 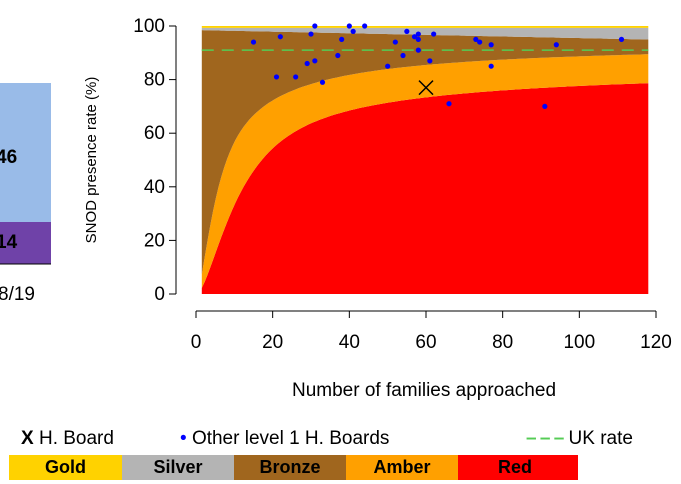 What do you see at coordinates (76, 438) in the screenshot?
I see `legend-h-board-label: H. Board` at bounding box center [76, 438].